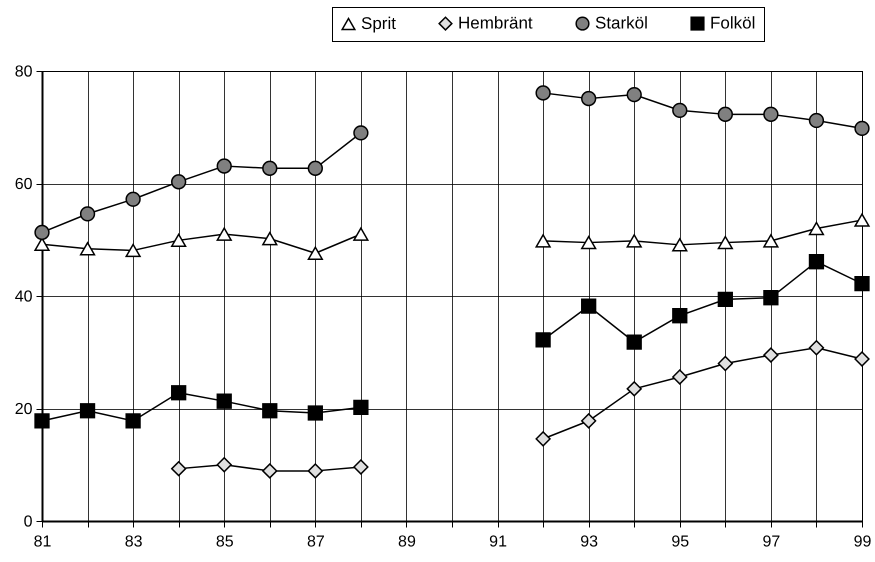 The width and height of the screenshot is (875, 562). Describe the element at coordinates (863, 542) in the screenshot. I see `x-tick-label: 99` at that location.